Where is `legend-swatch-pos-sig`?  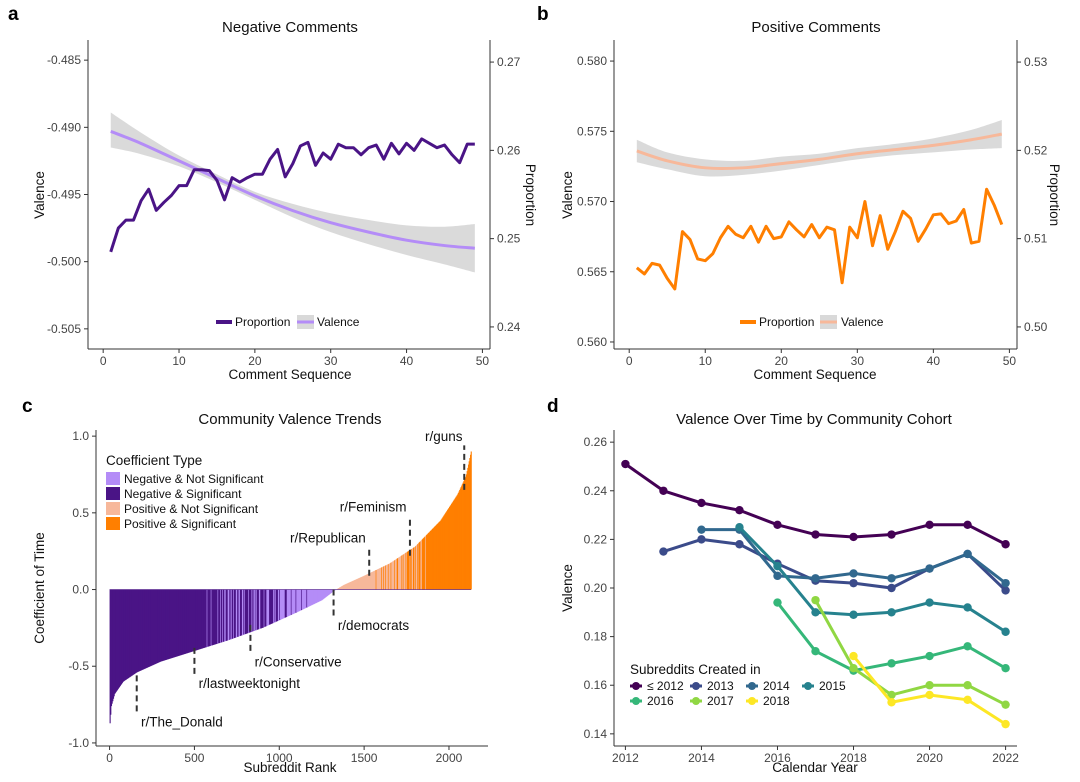
legend-swatch-pos-sig is located at coordinates (113, 523).